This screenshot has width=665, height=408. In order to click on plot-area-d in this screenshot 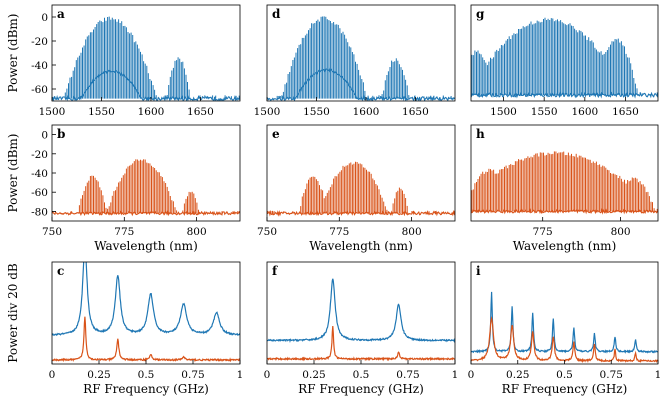, I will do `click(361, 58)`.